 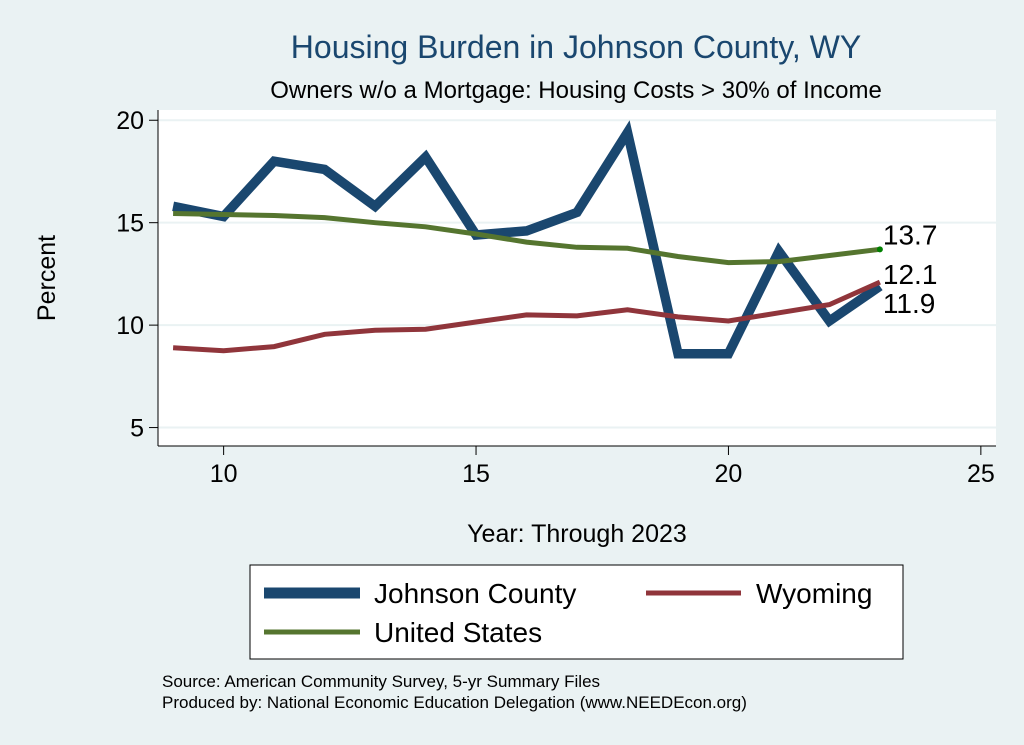 I want to click on end-label-united-states: 13.7, so click(x=910, y=234).